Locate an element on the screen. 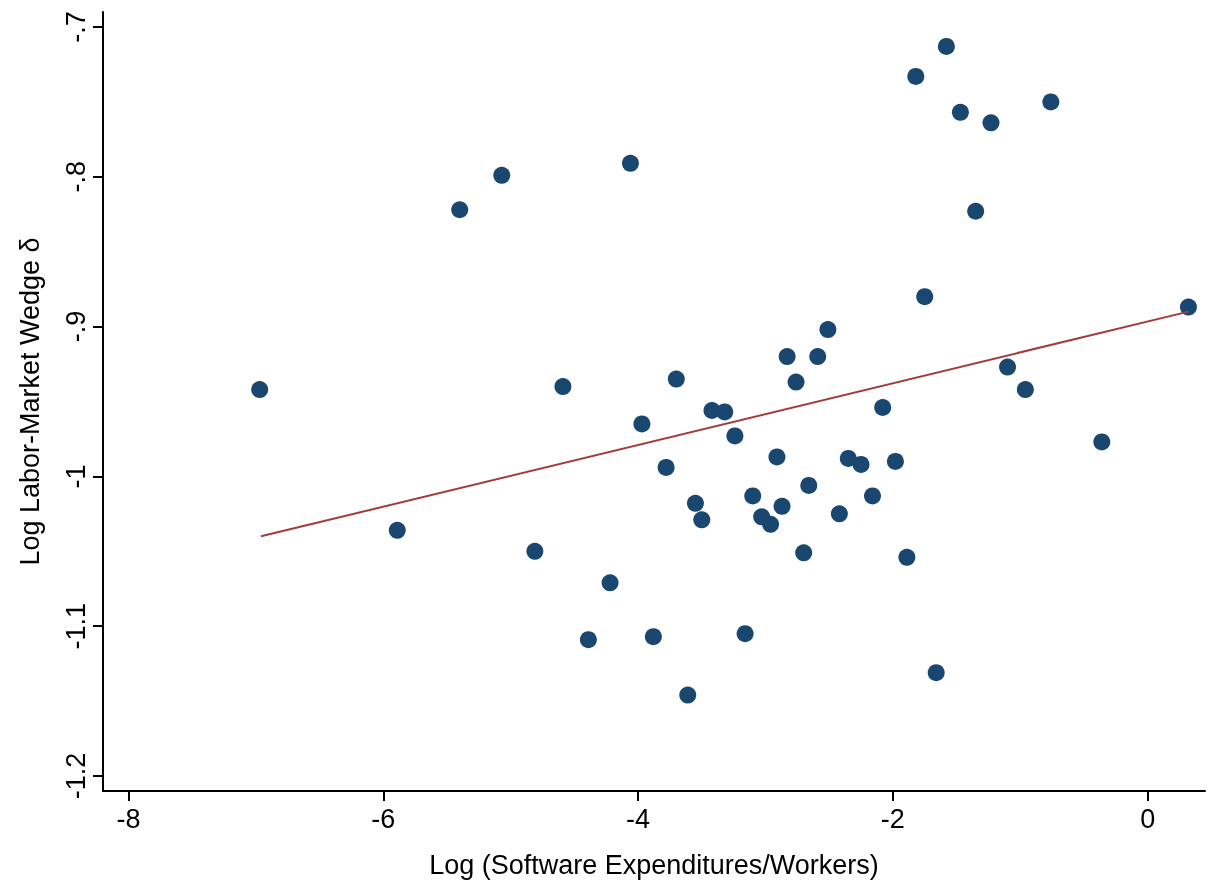 The height and width of the screenshot is (894, 1215). y-tick-label: -.8 is located at coordinates (75, 177).